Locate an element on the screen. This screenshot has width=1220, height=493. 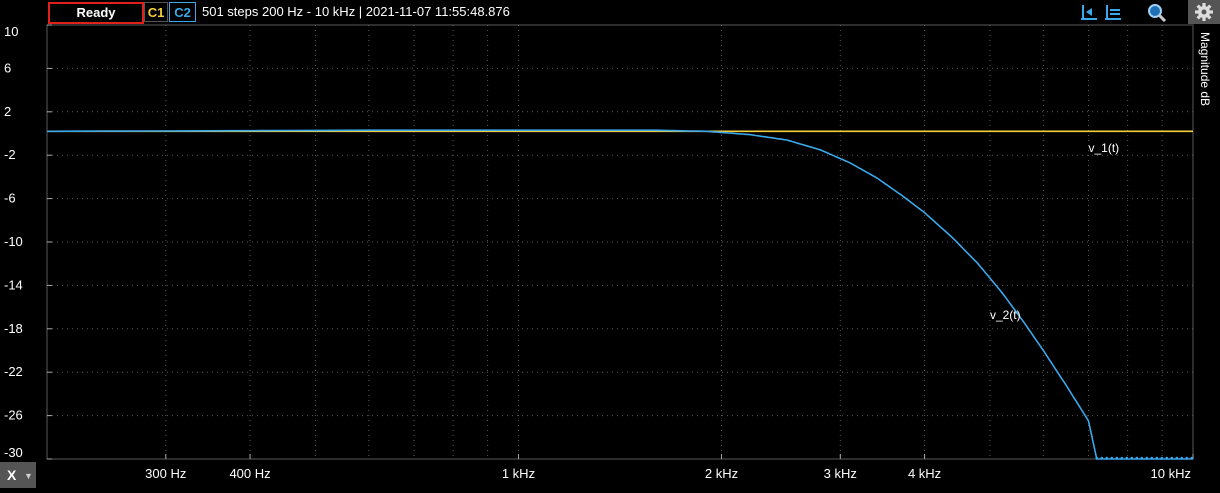
y-tick-label: -22 is located at coordinates (13, 371).